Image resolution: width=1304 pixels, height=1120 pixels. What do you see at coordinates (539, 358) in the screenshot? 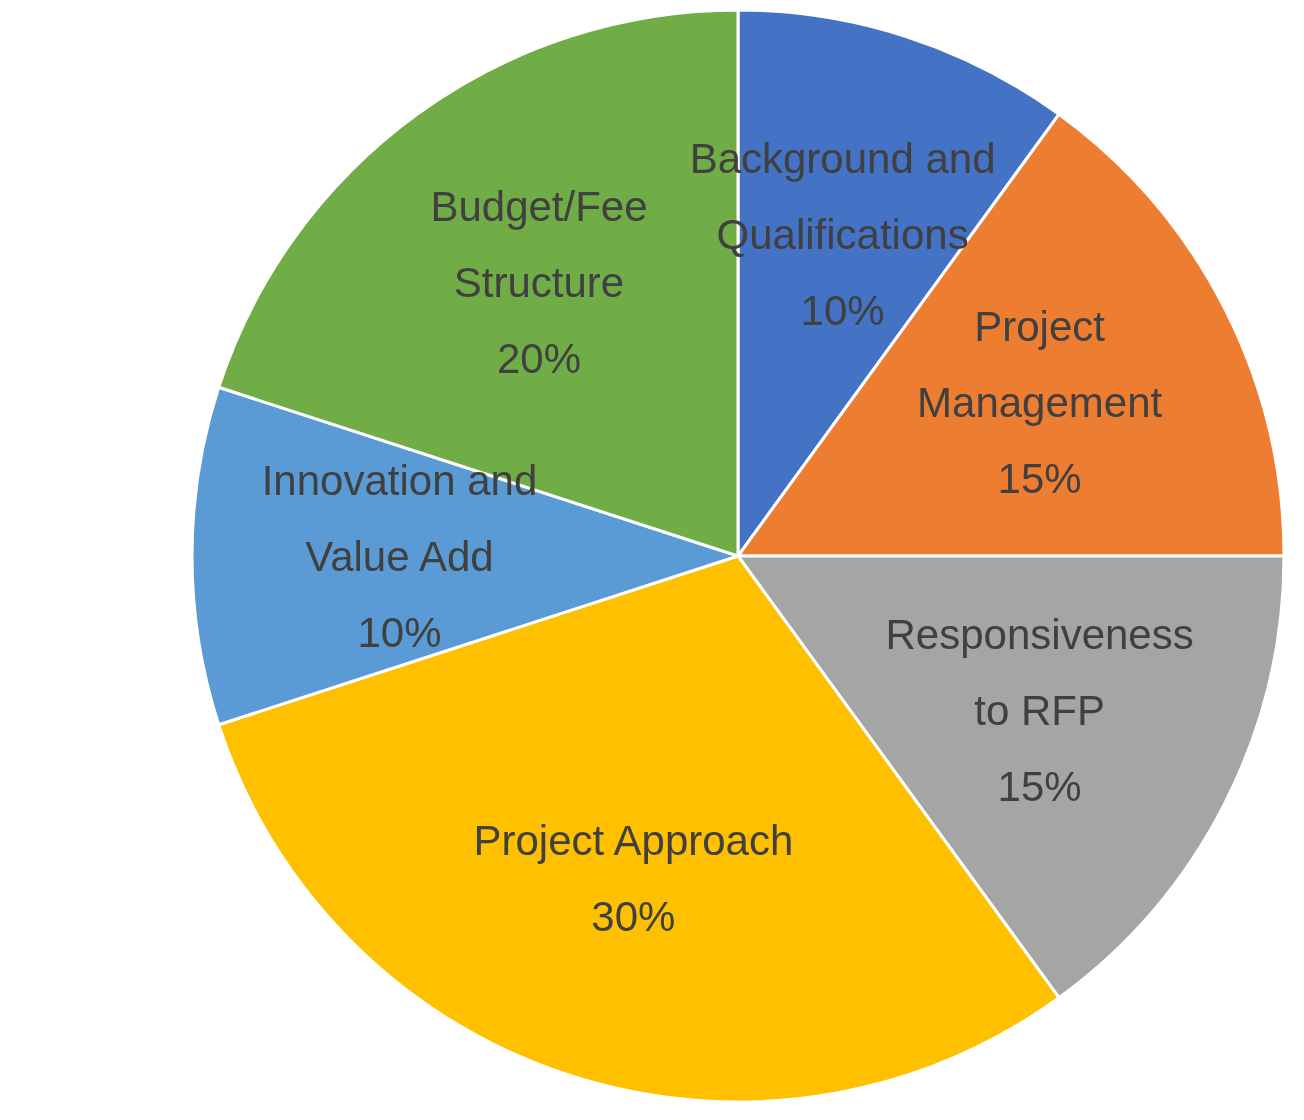
I see `data-label: 20%` at bounding box center [539, 358].